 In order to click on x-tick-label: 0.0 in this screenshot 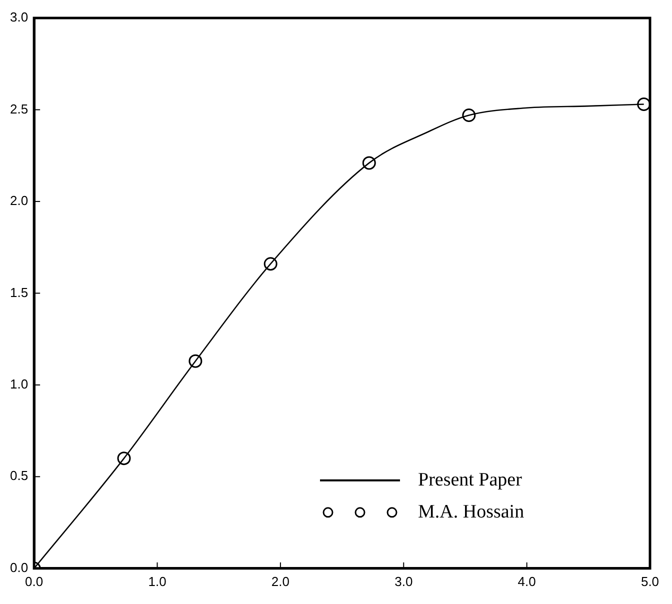, I will do `click(34, 581)`.